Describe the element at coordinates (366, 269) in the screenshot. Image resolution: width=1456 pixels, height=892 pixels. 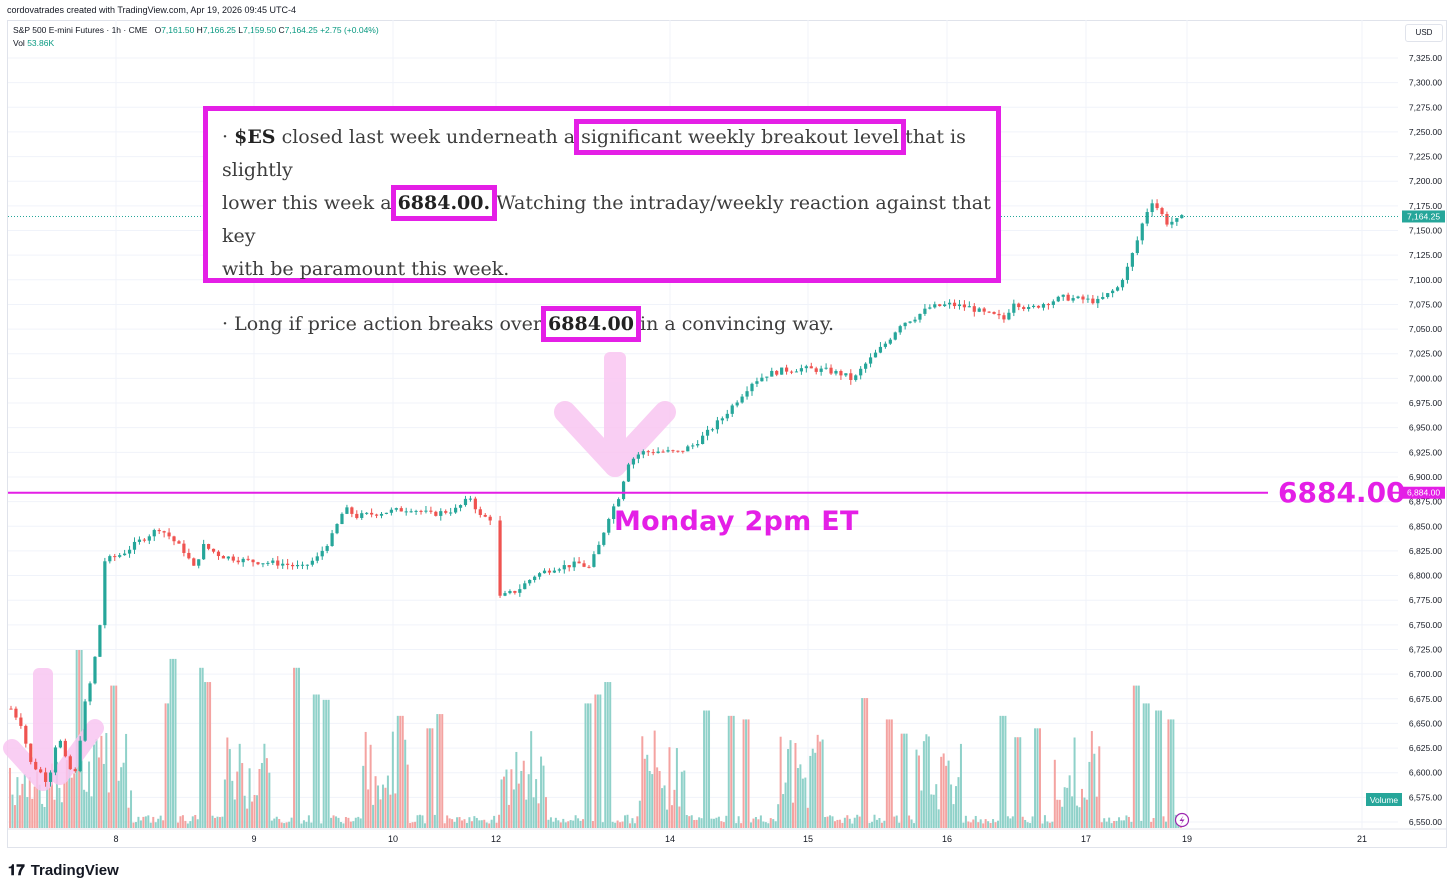
I see `note-line: with be paramount this week.` at that location.